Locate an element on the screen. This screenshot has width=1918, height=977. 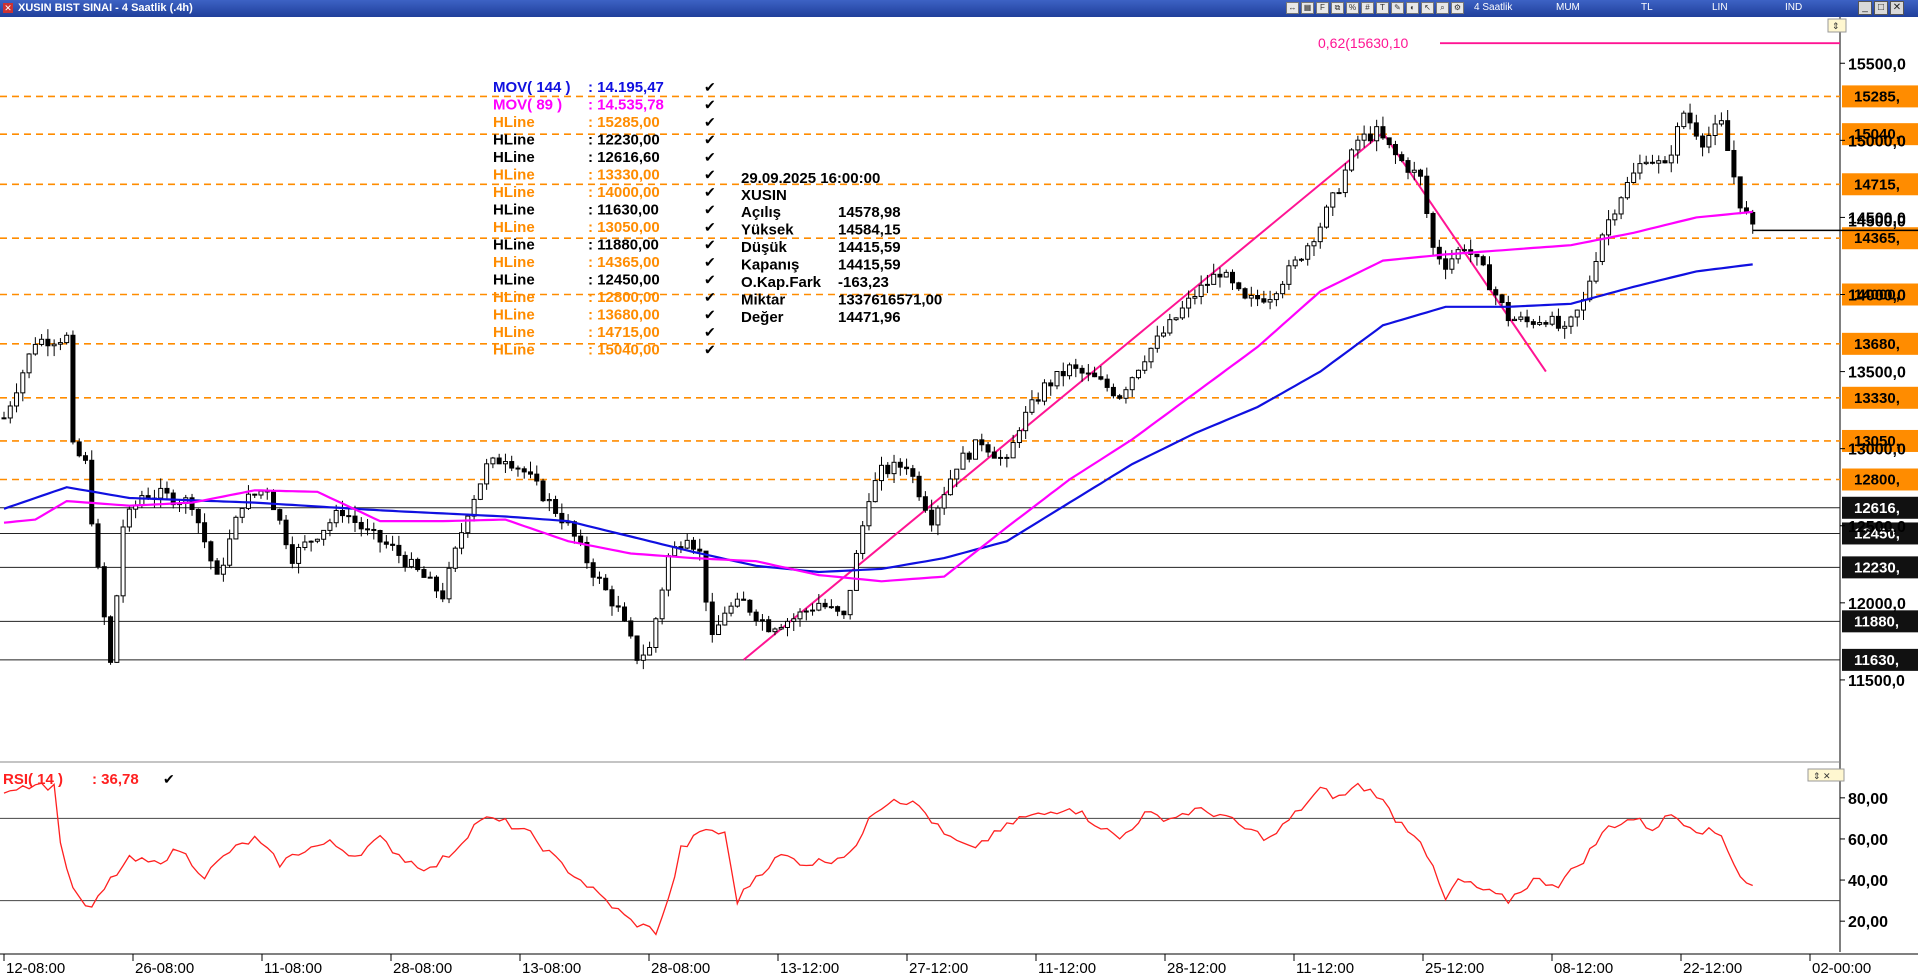
grid-icon: # is located at coordinates (1367, 8).